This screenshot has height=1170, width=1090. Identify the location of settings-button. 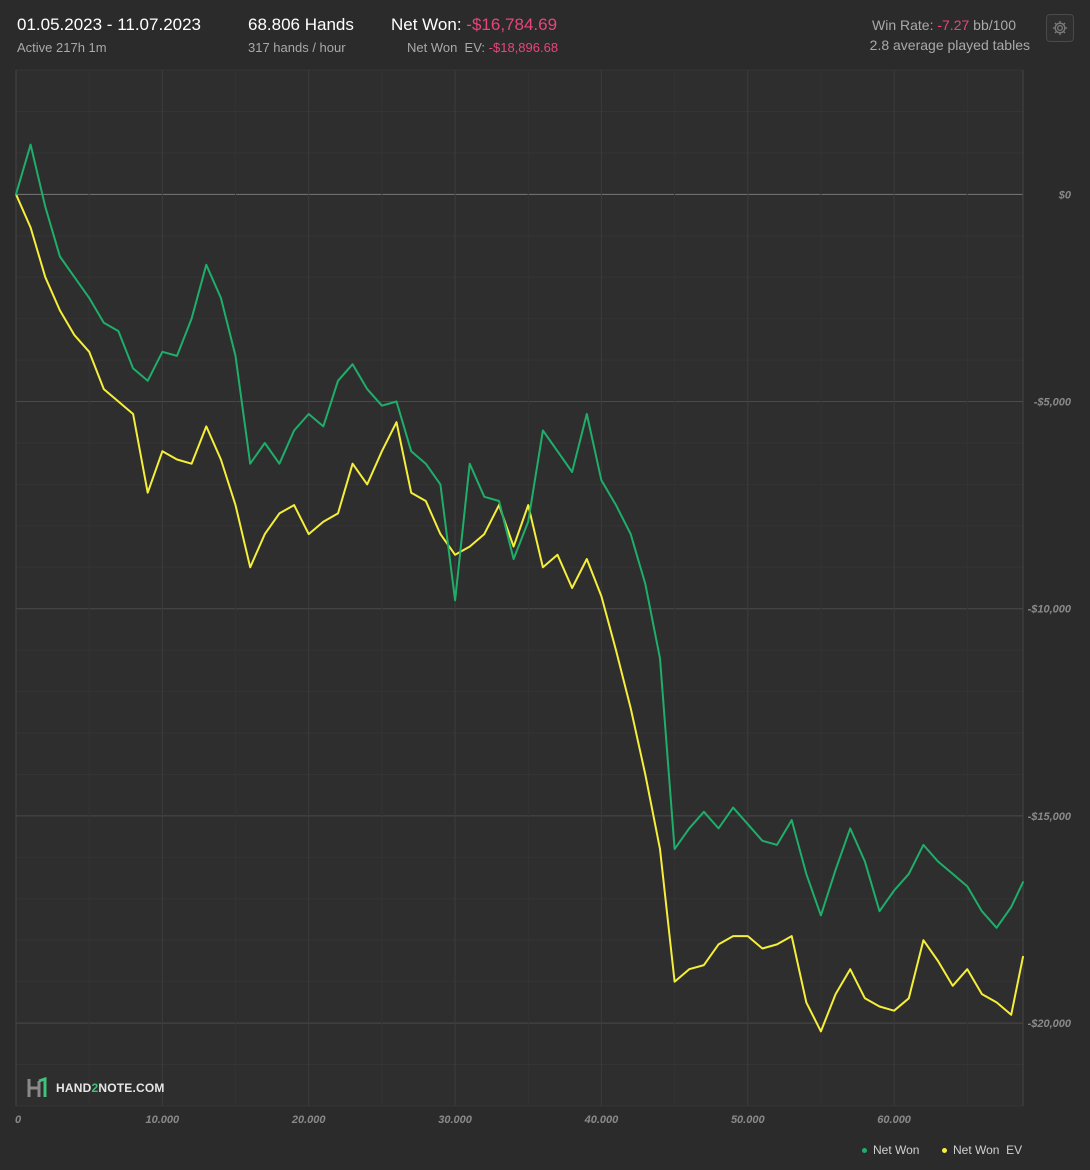
(1060, 28).